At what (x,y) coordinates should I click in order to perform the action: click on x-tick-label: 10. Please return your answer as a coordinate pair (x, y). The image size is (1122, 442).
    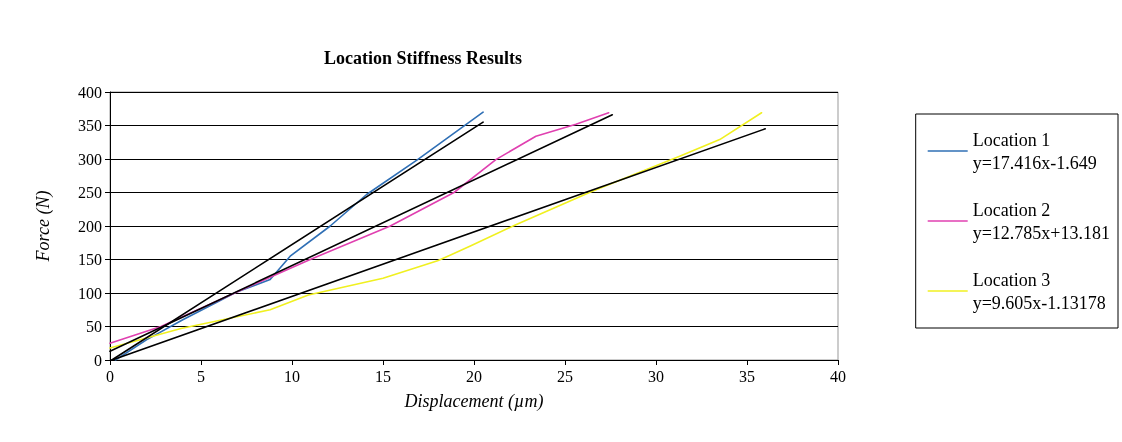
    Looking at the image, I should click on (292, 376).